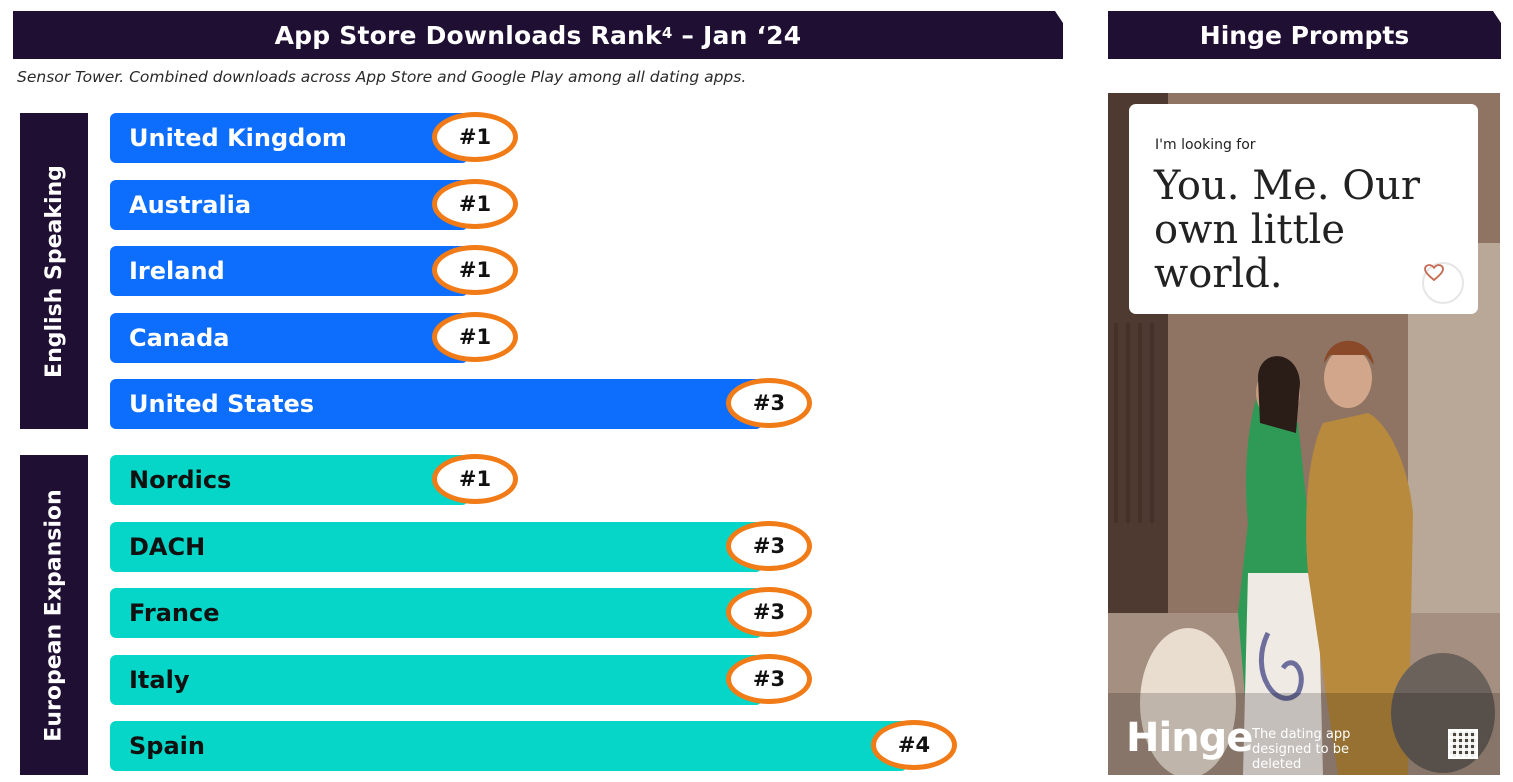 This screenshot has height=782, width=1513. Describe the element at coordinates (289, 205) in the screenshot. I see `bar-australia: Australia` at that location.